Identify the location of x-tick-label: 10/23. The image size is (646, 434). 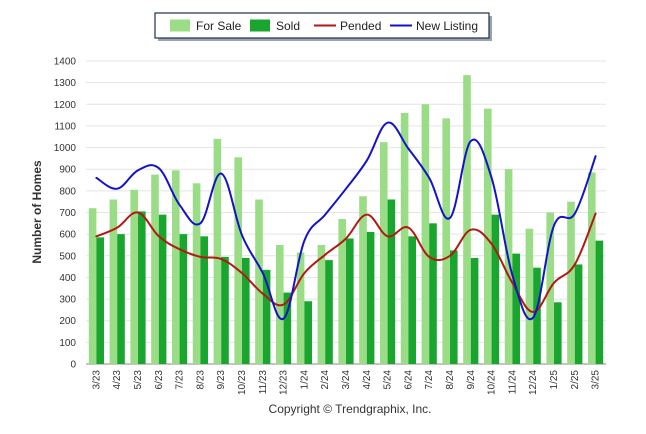
(242, 382).